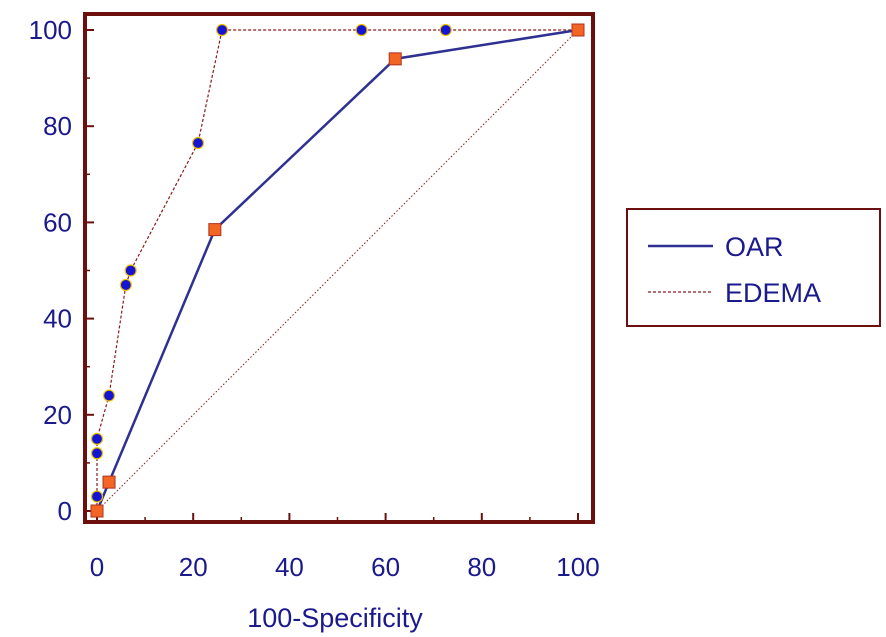 The width and height of the screenshot is (886, 637). What do you see at coordinates (754, 247) in the screenshot?
I see `legend-label-oar: OAR` at bounding box center [754, 247].